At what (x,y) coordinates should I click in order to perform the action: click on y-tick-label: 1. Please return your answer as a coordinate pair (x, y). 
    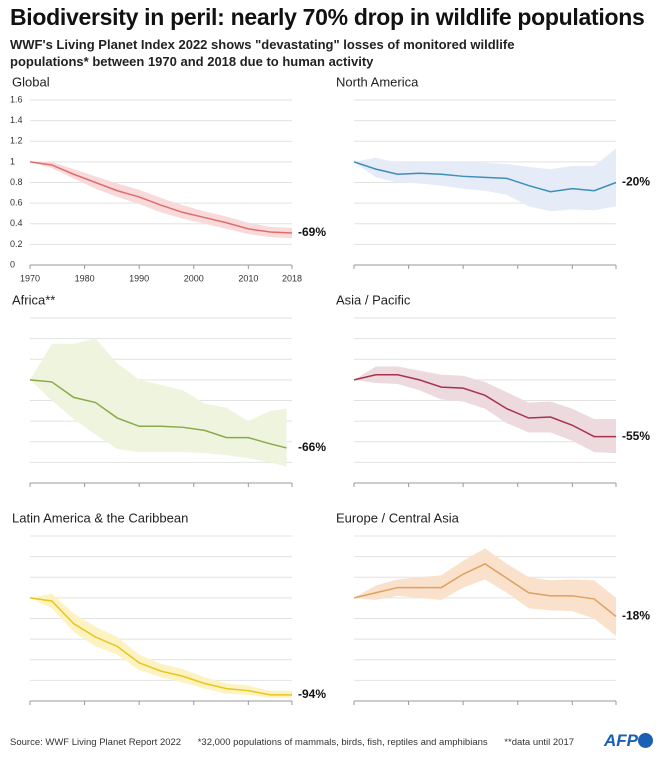
    Looking at the image, I should click on (12, 161).